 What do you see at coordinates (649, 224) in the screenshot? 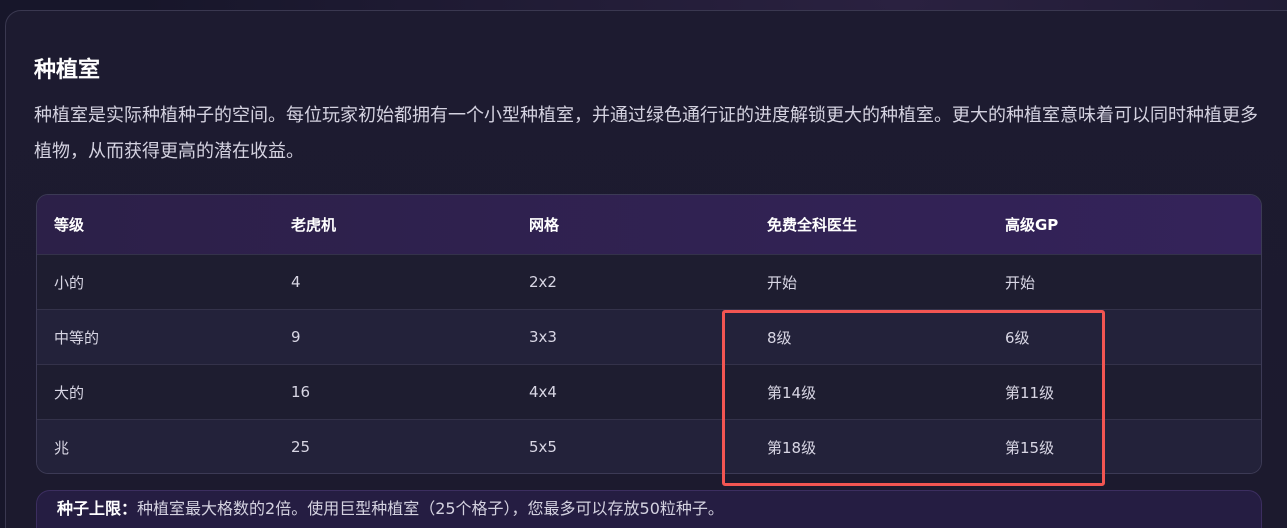
I see `table-header-row: 等级 老虎机 网格 免费全科医生 高级GP` at bounding box center [649, 224].